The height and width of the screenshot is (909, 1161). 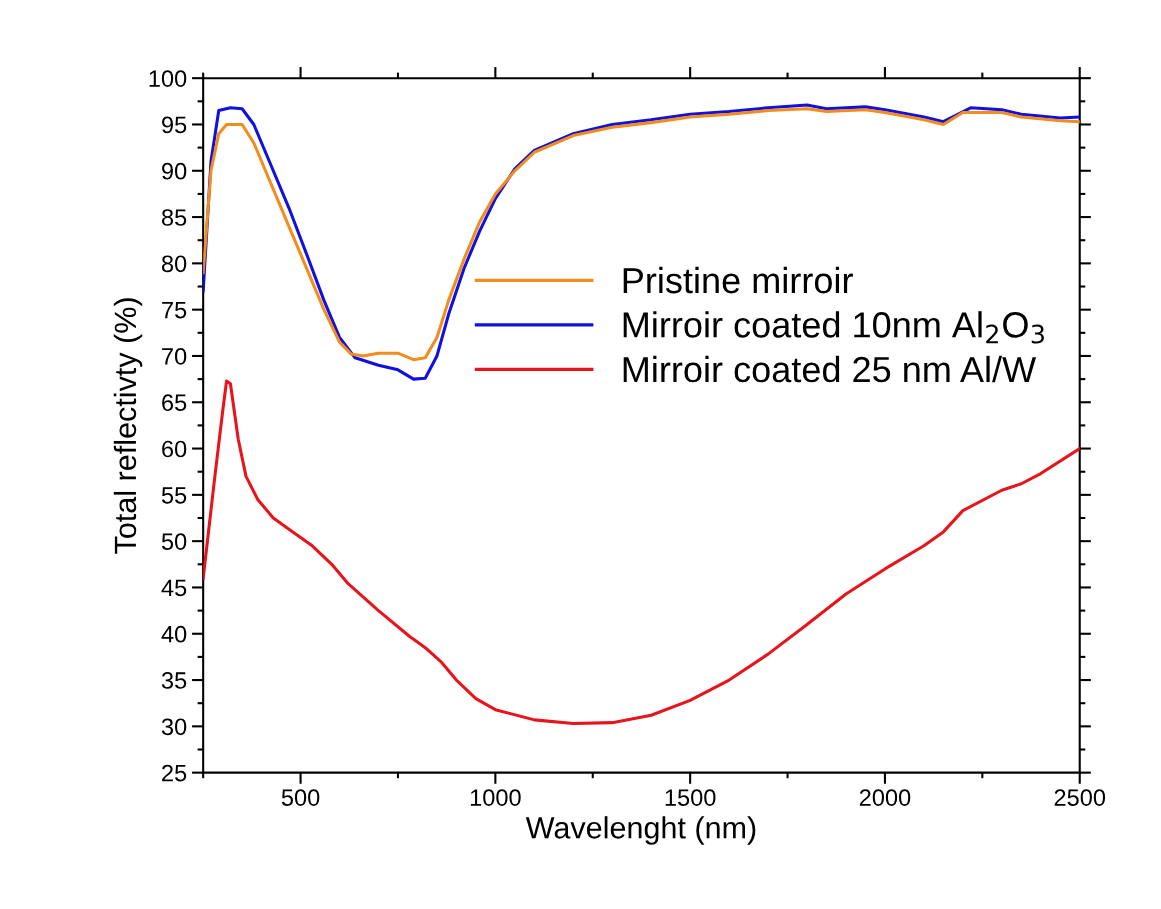 I want to click on y-tick-label: 70, so click(x=174, y=356).